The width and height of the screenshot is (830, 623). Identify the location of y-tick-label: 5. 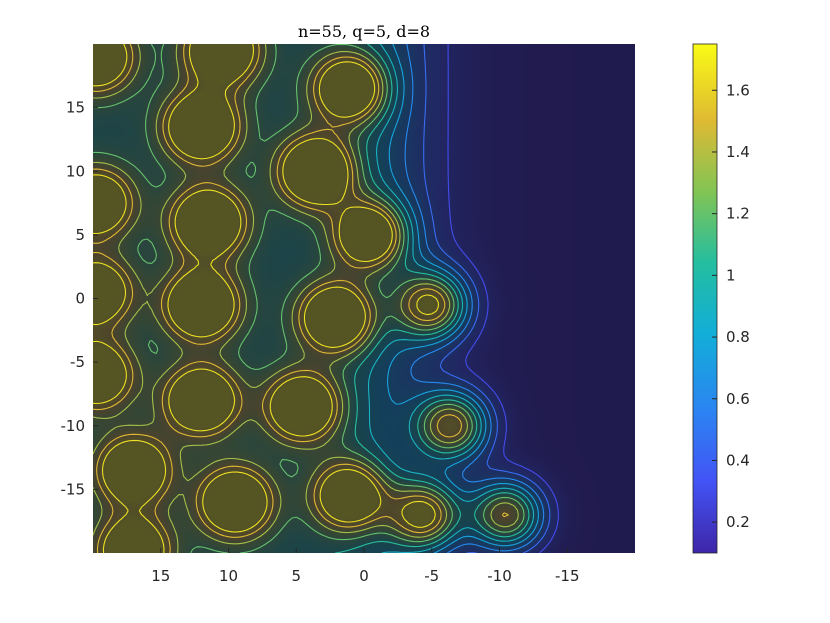
(80, 235).